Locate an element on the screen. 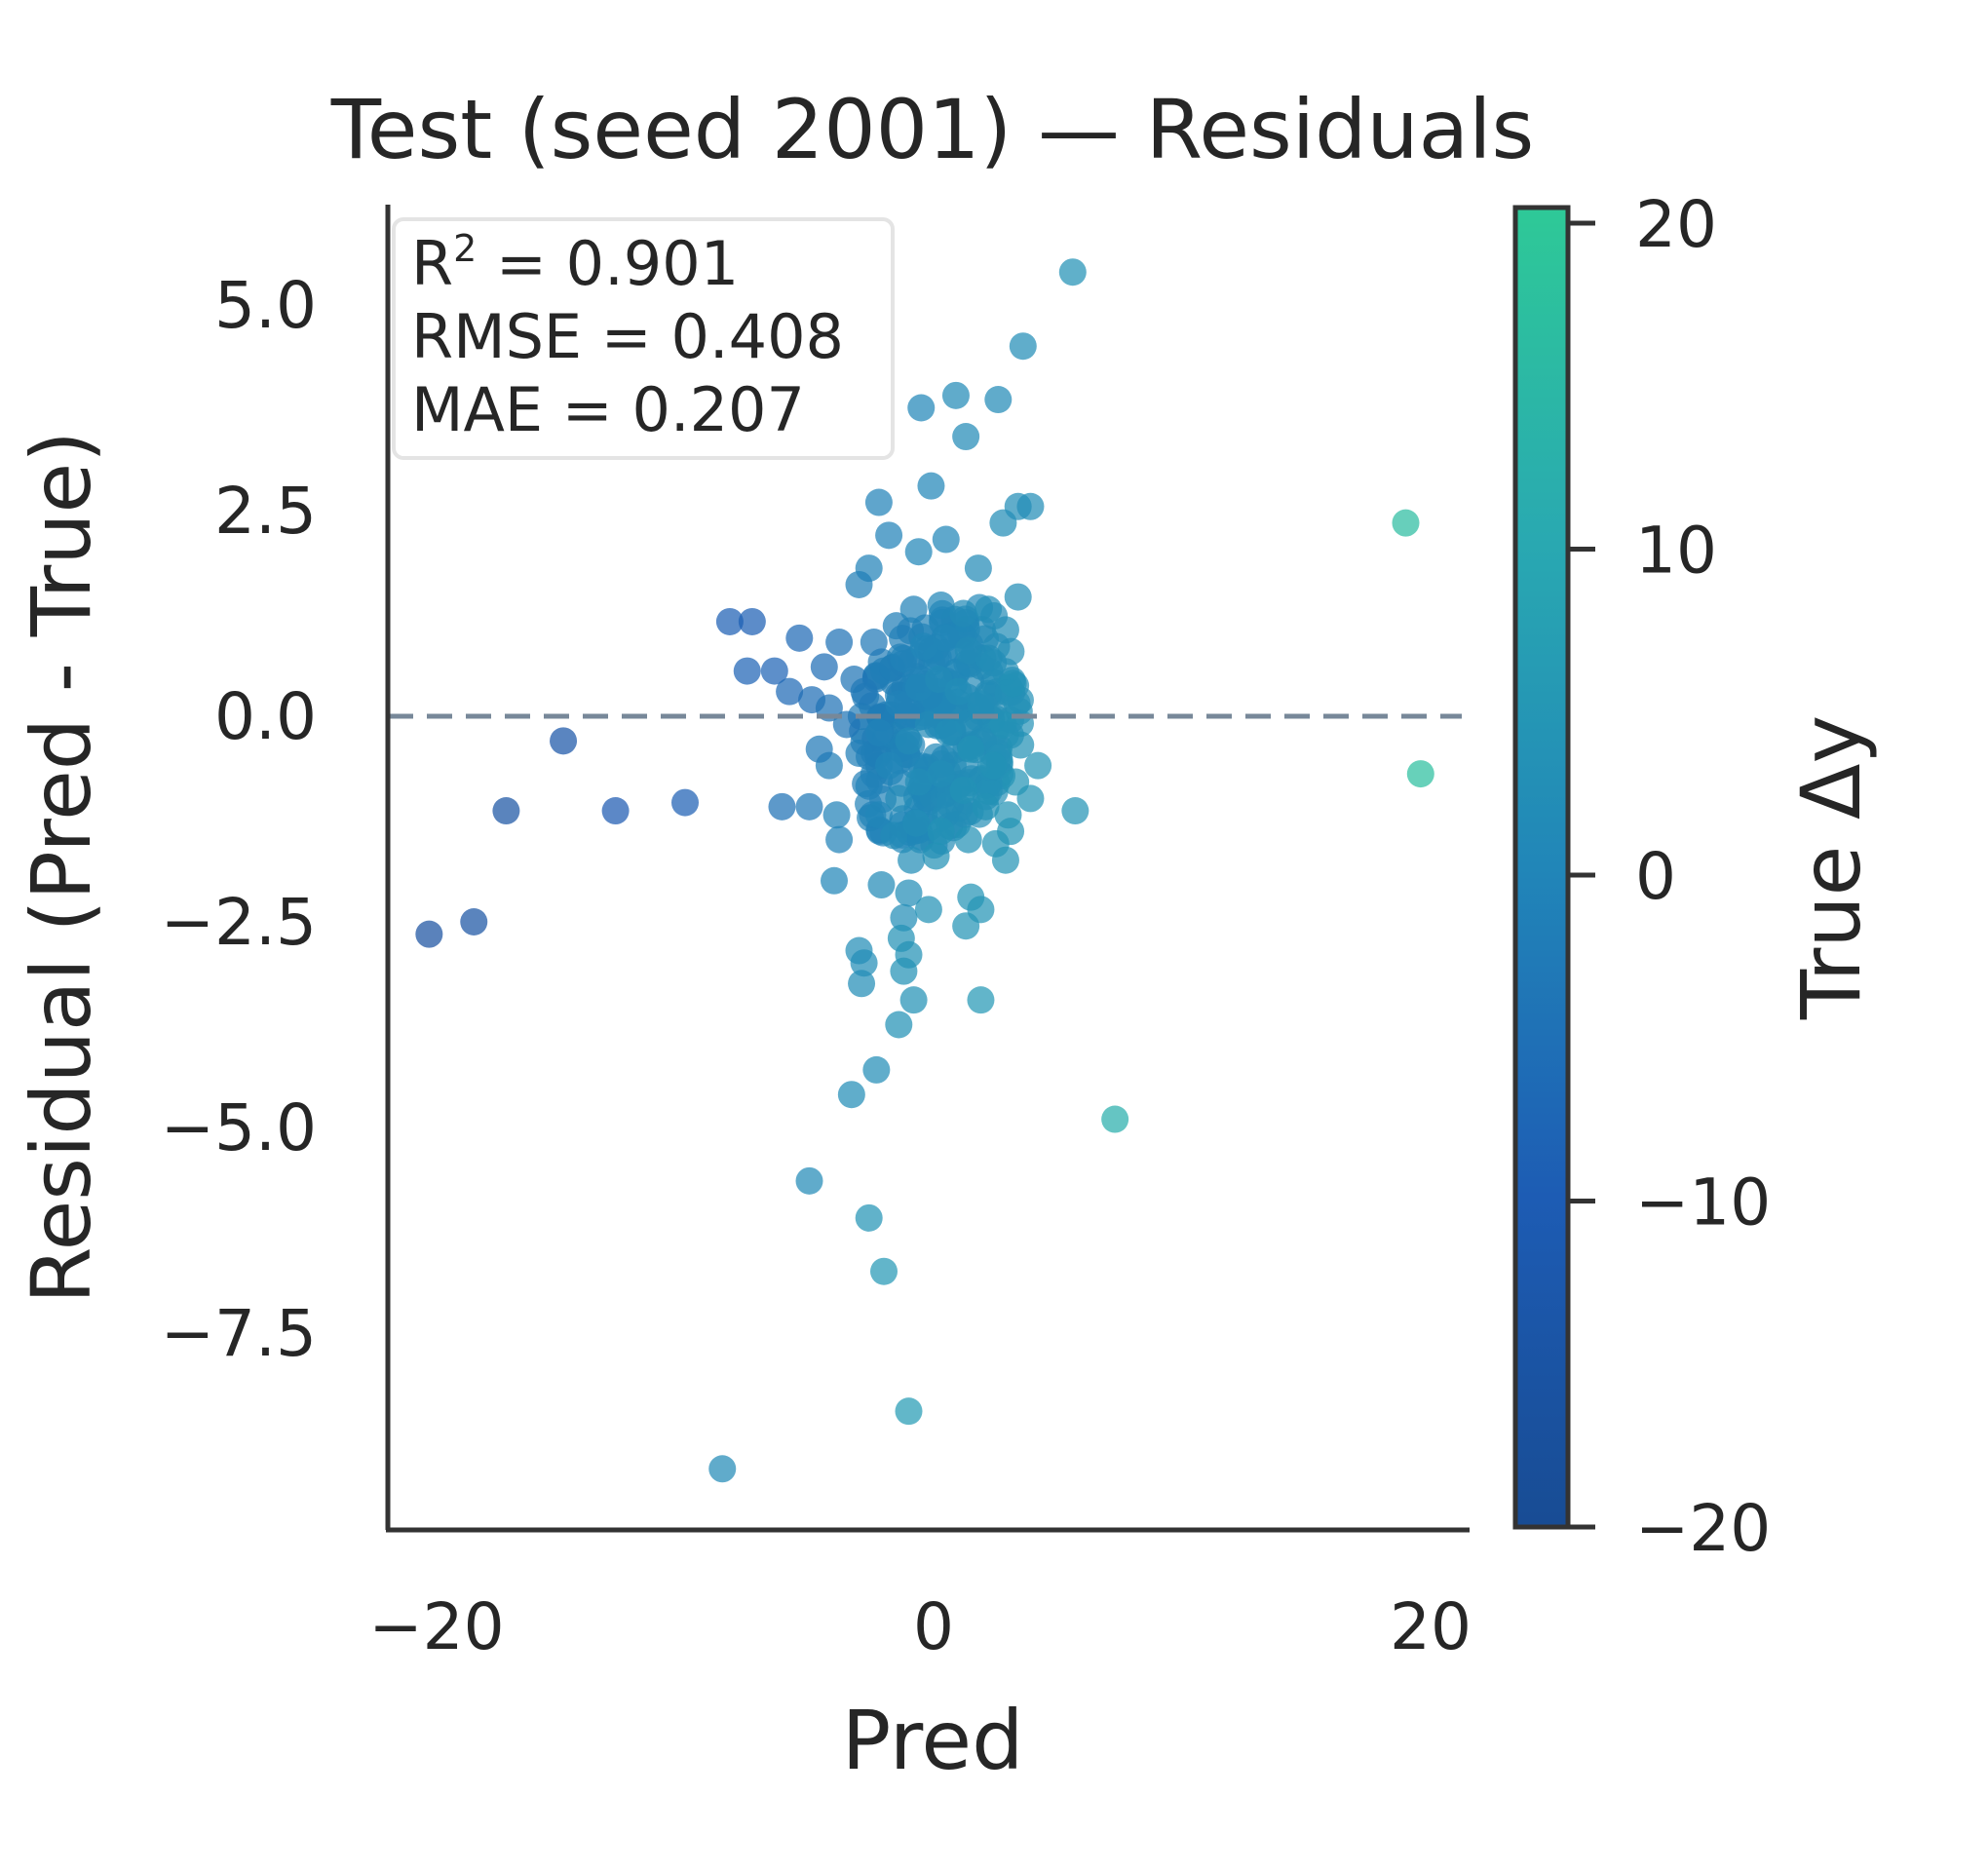 The width and height of the screenshot is (1988, 1871). stats-r2-label: R is located at coordinates (432, 263).